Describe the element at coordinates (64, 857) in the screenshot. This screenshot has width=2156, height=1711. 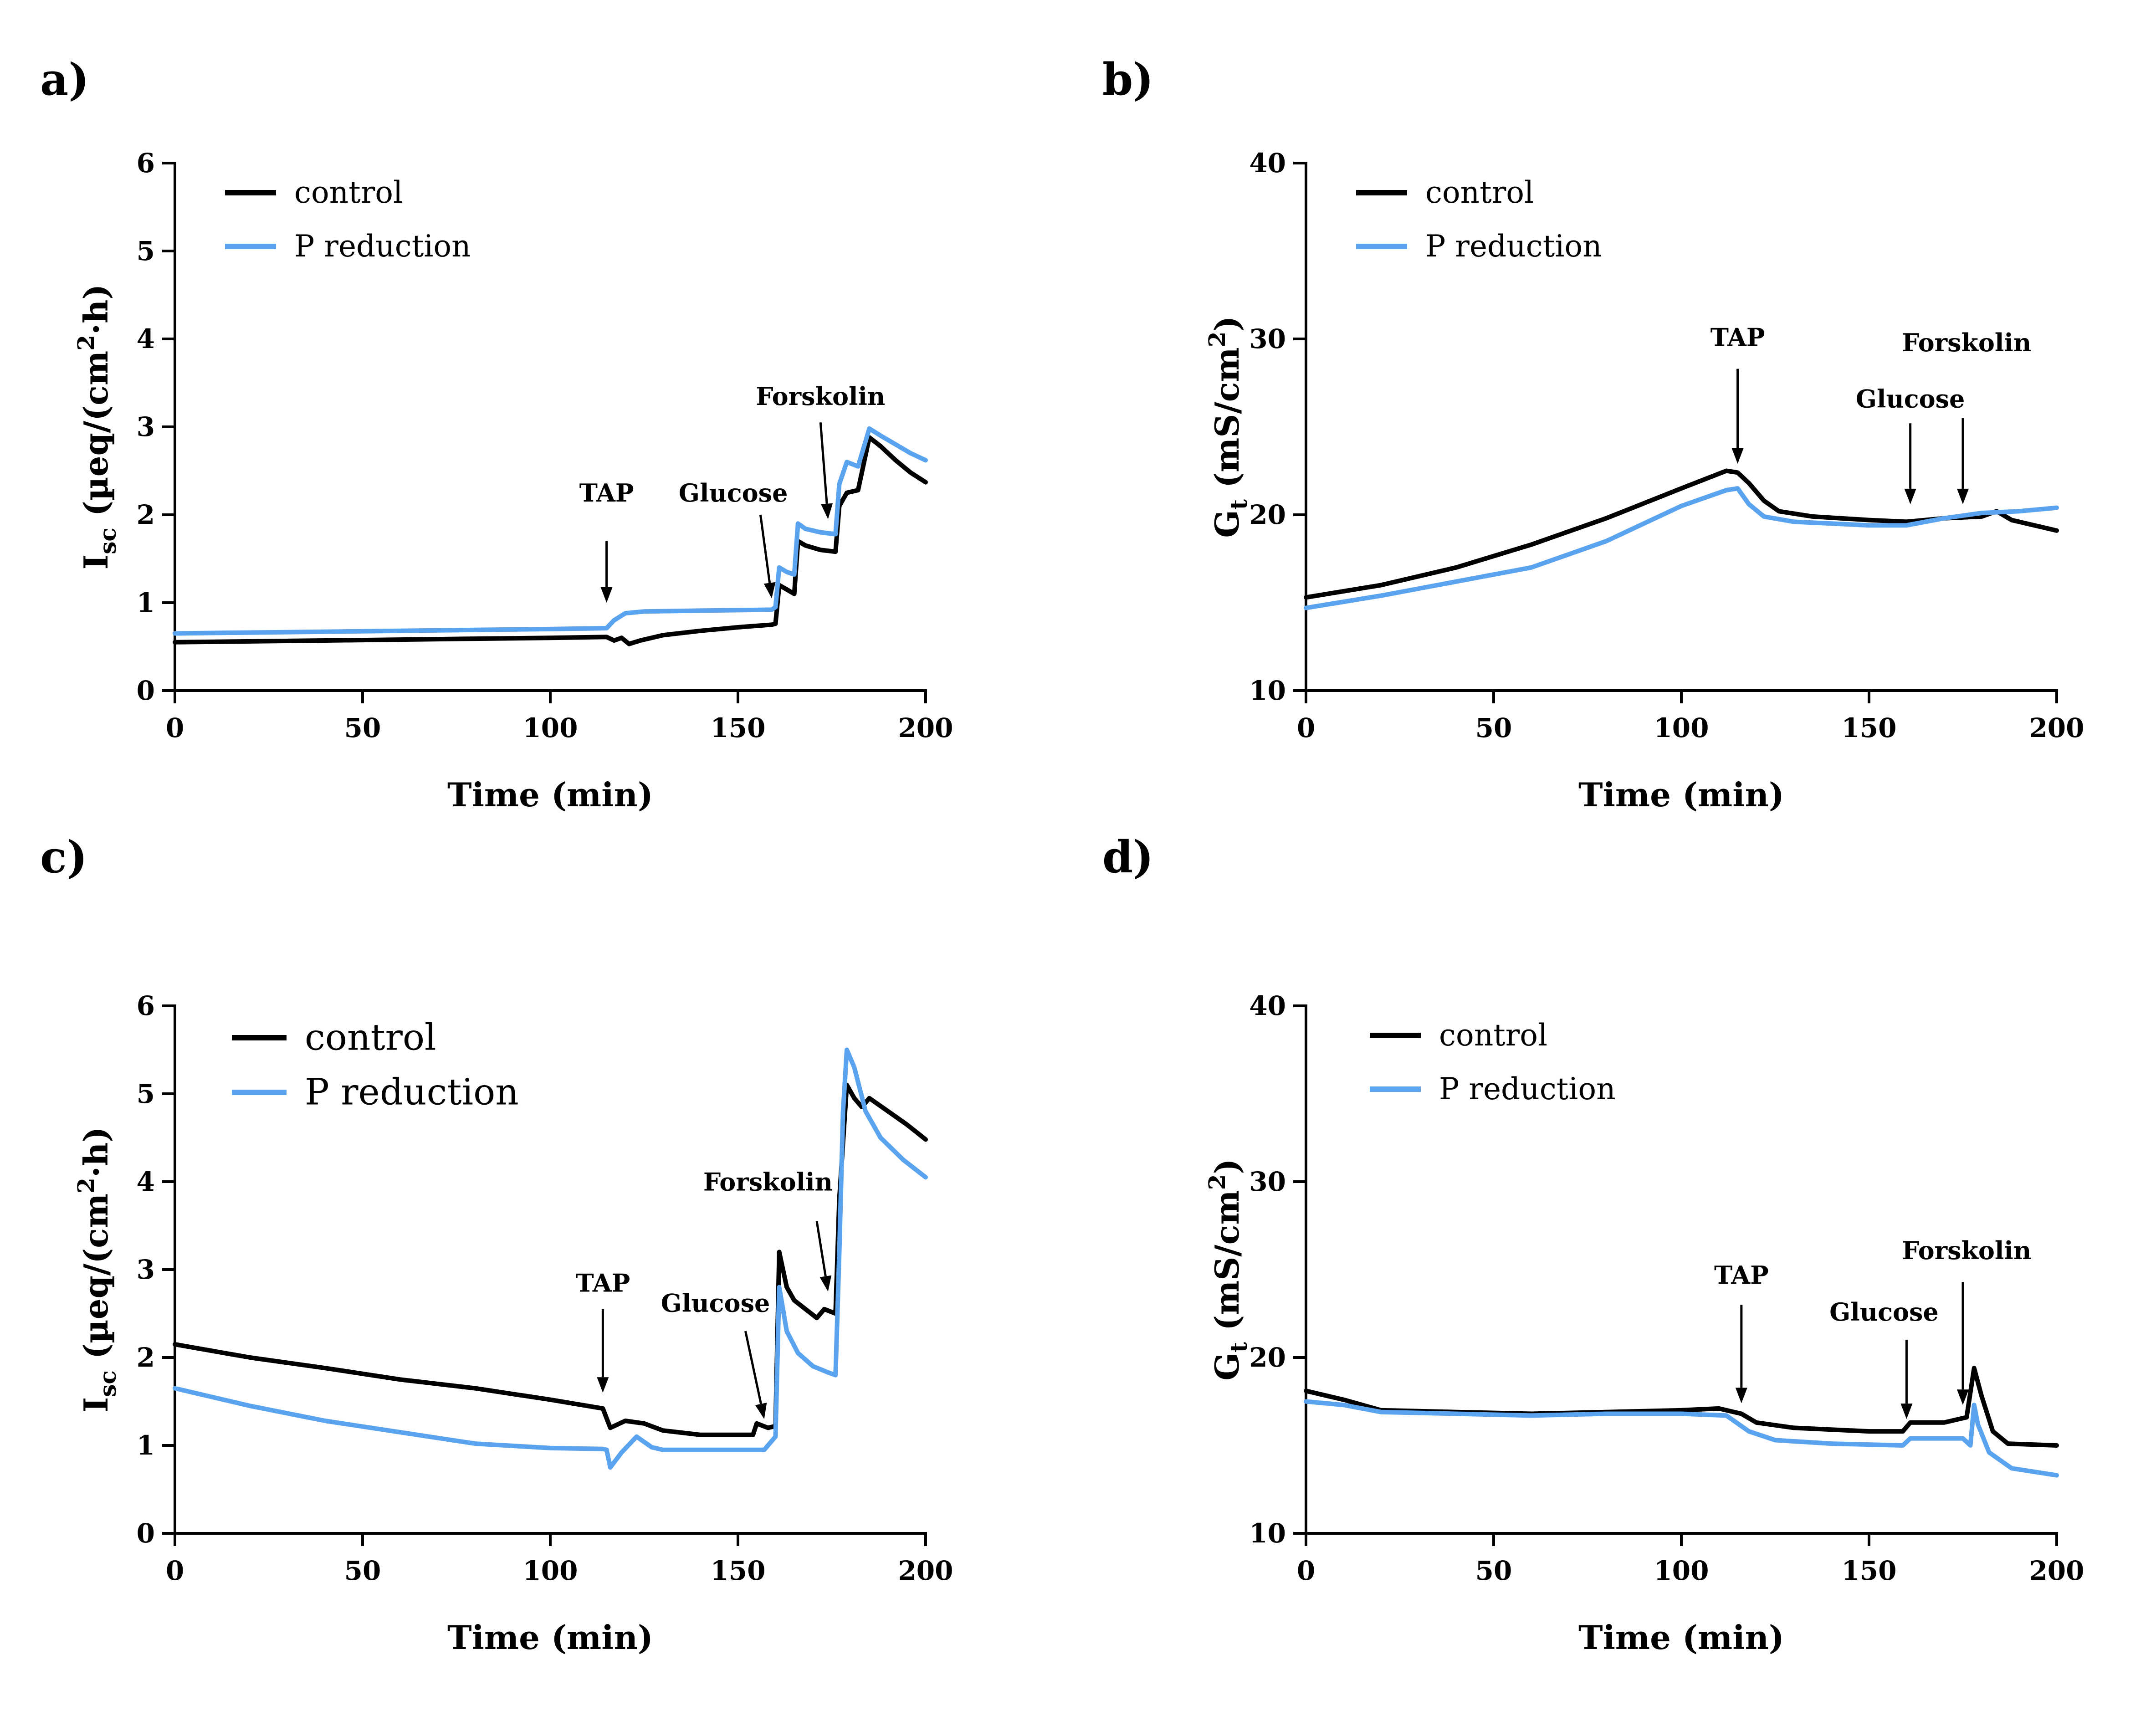
I see `panel-label: c)` at that location.